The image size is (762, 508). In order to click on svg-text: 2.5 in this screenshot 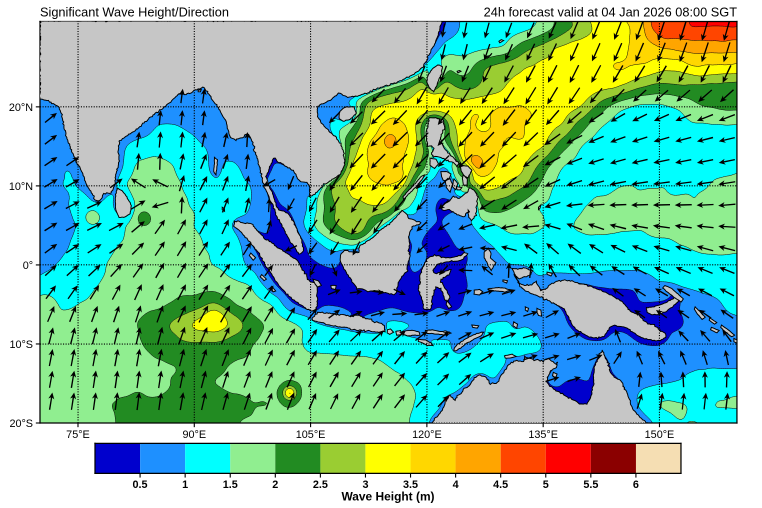, I will do `click(320, 485)`.